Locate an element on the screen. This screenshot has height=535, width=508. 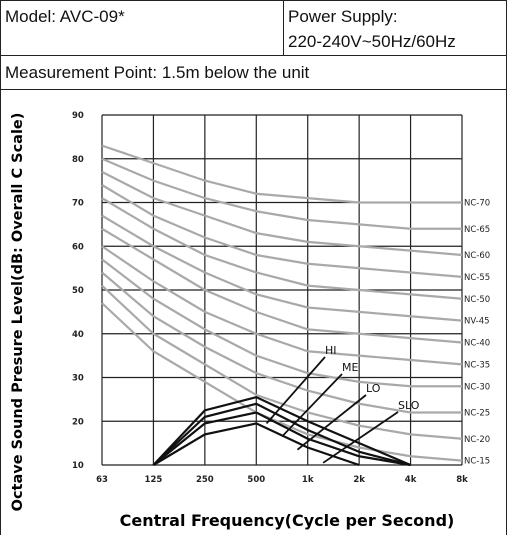
x-tick-label: 4k is located at coordinates (411, 480).